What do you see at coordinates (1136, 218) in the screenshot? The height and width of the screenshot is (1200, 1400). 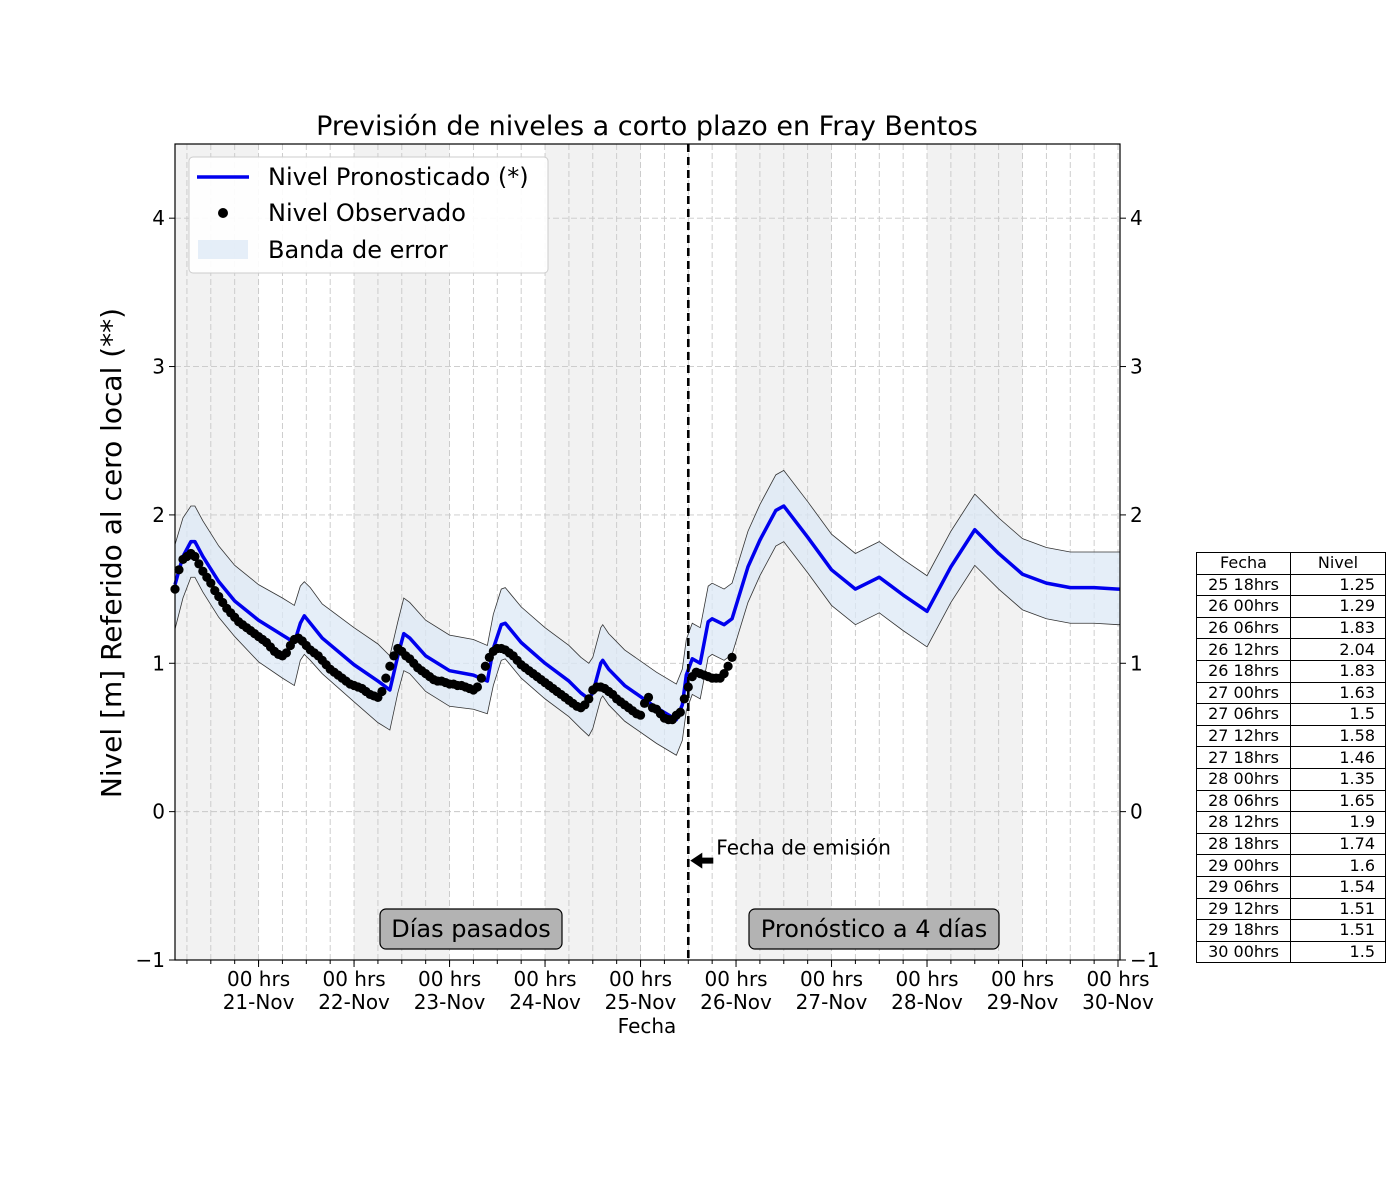 I see `y-tick-label-right: 4` at bounding box center [1136, 218].